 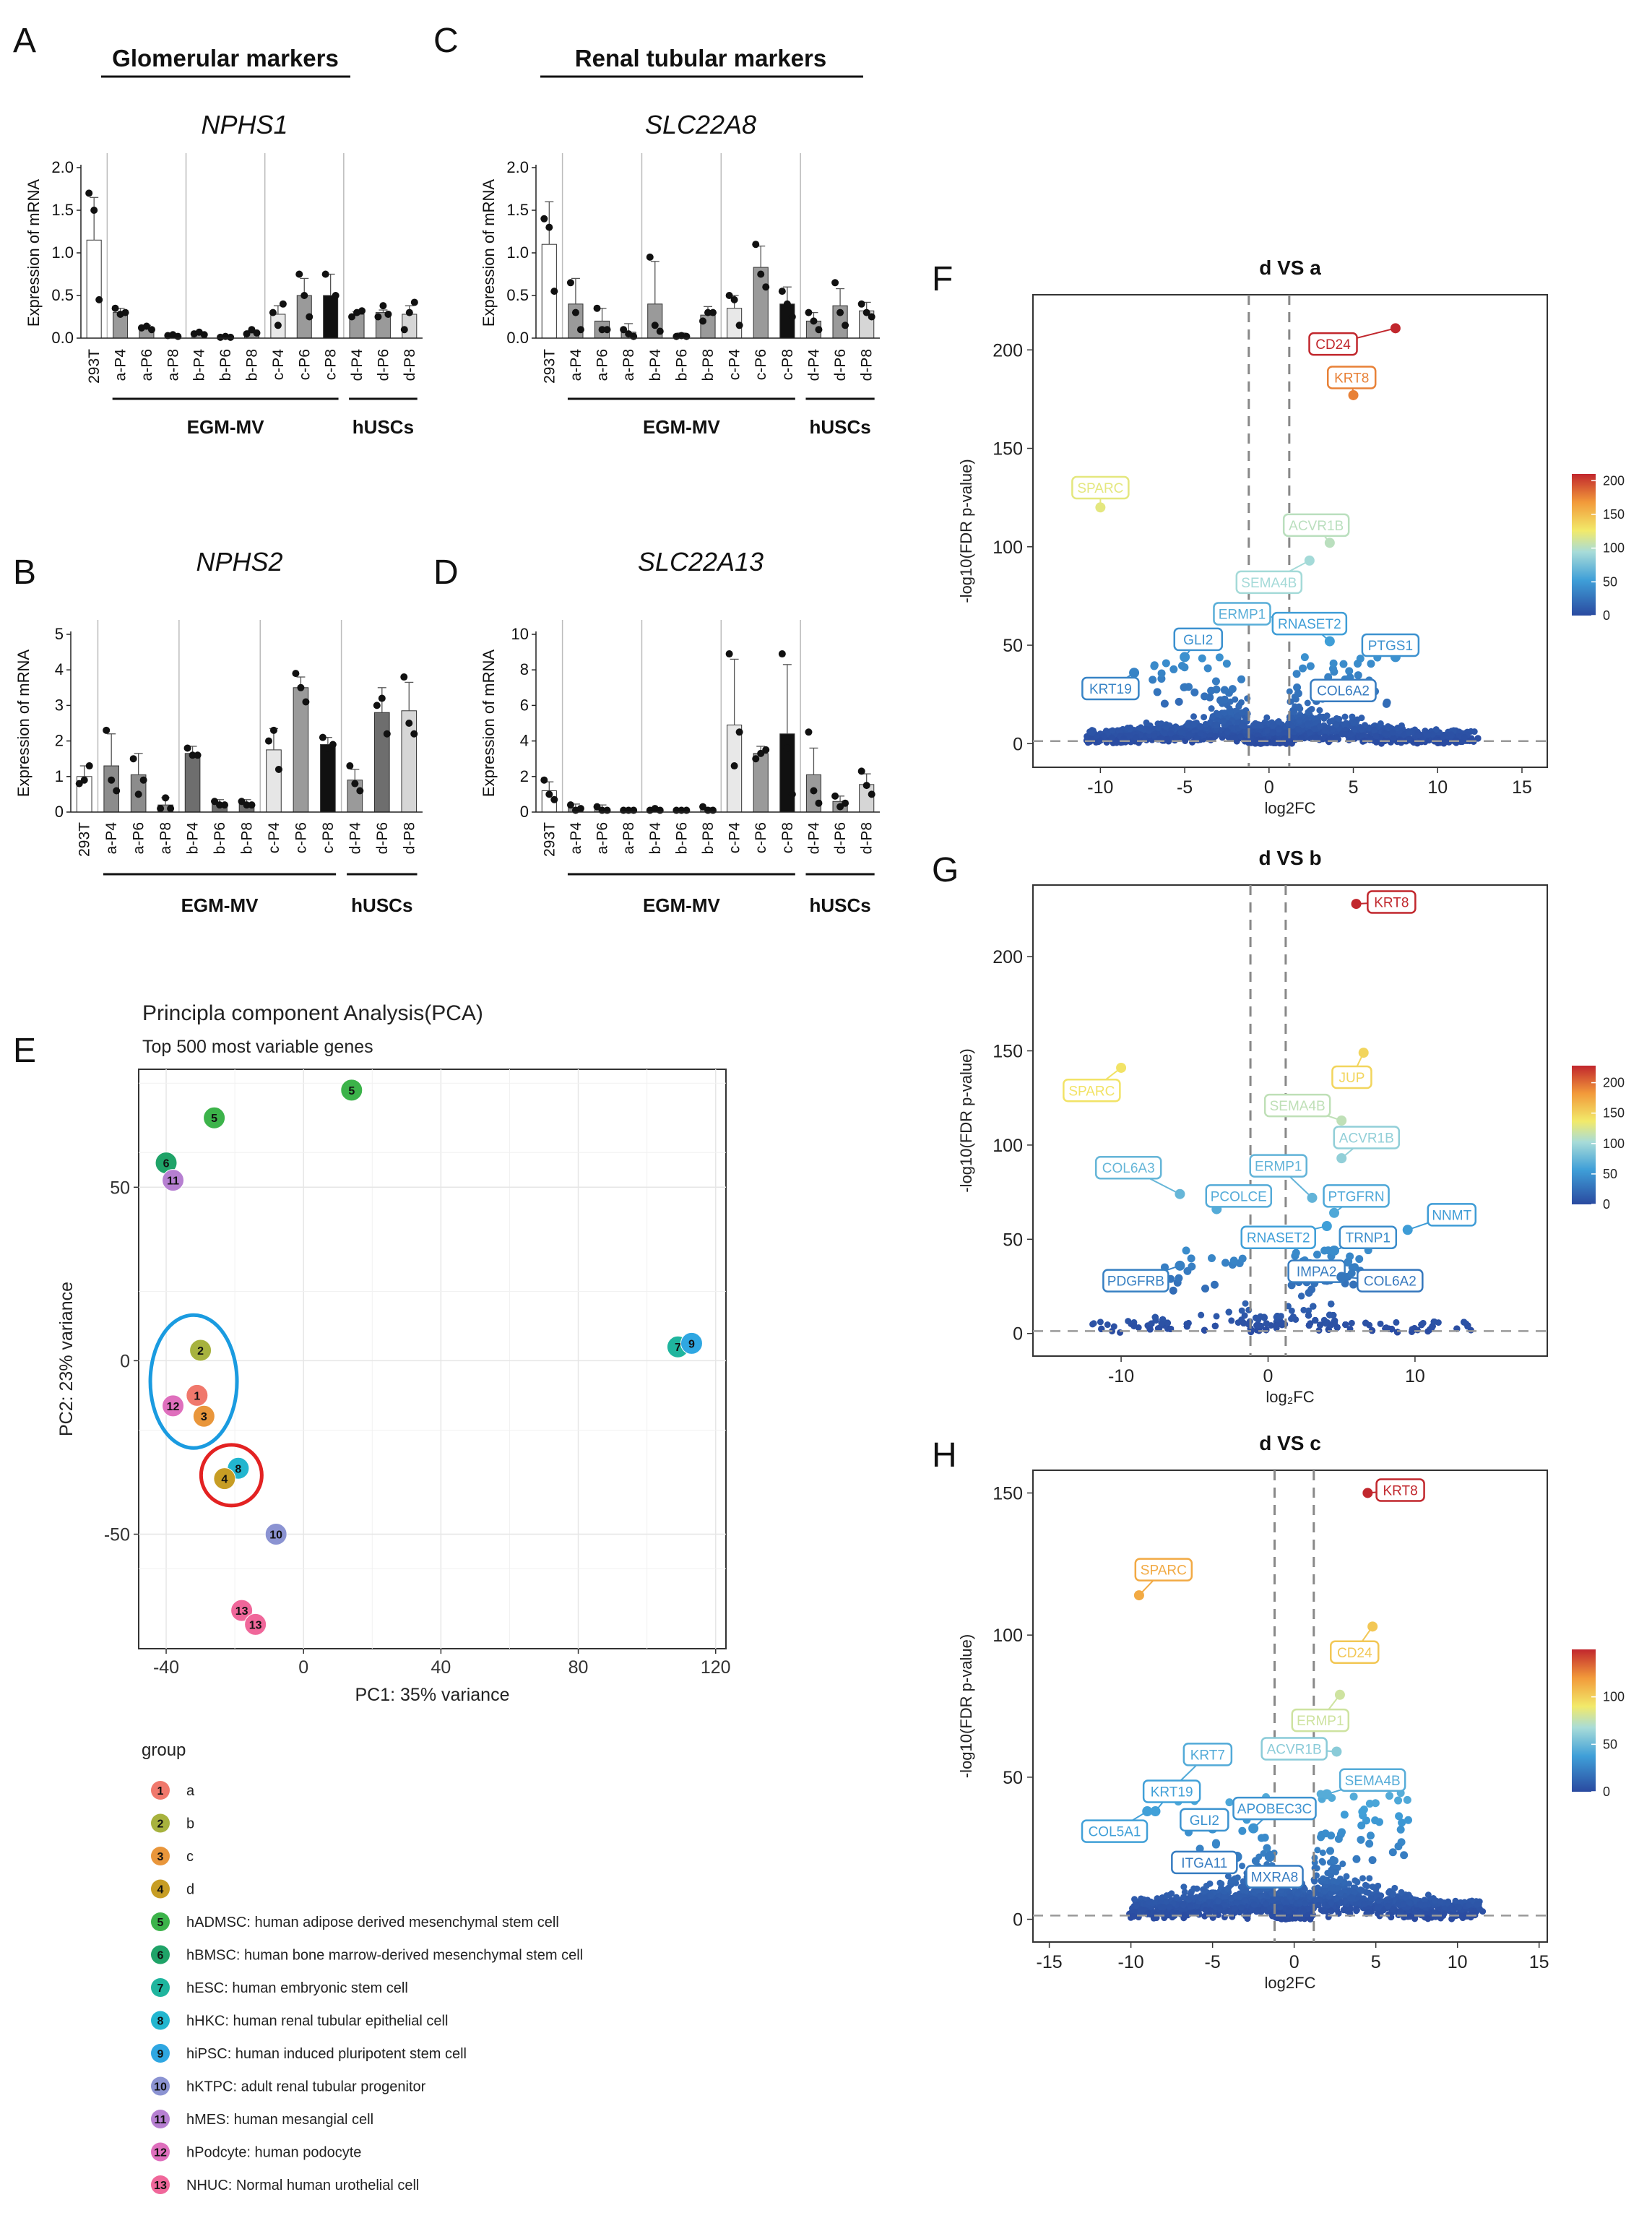 What do you see at coordinates (446, 41) in the screenshot?
I see `panel-letter-c: C` at bounding box center [446, 41].